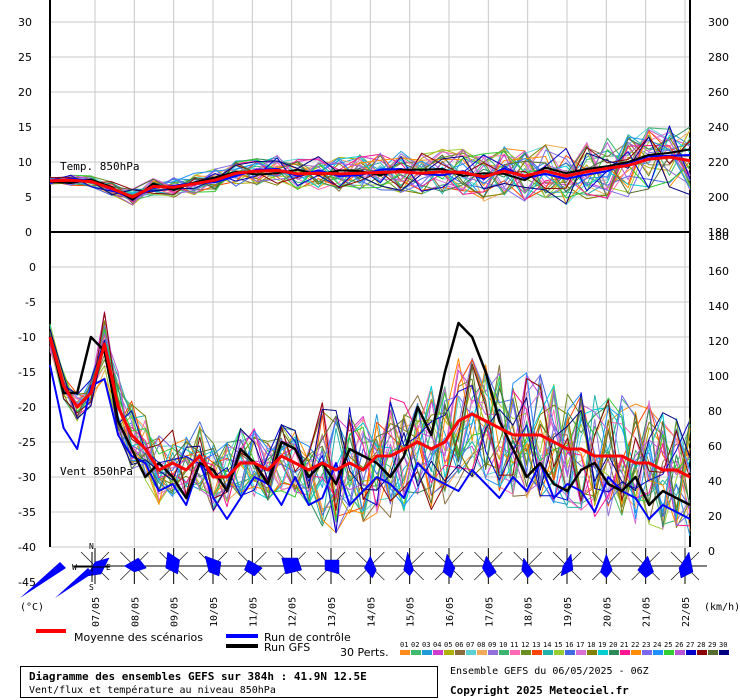 This screenshot has height=700, width=740. What do you see at coordinates (415, 645) in the screenshot?
I see `pert-number: 02` at bounding box center [415, 645].